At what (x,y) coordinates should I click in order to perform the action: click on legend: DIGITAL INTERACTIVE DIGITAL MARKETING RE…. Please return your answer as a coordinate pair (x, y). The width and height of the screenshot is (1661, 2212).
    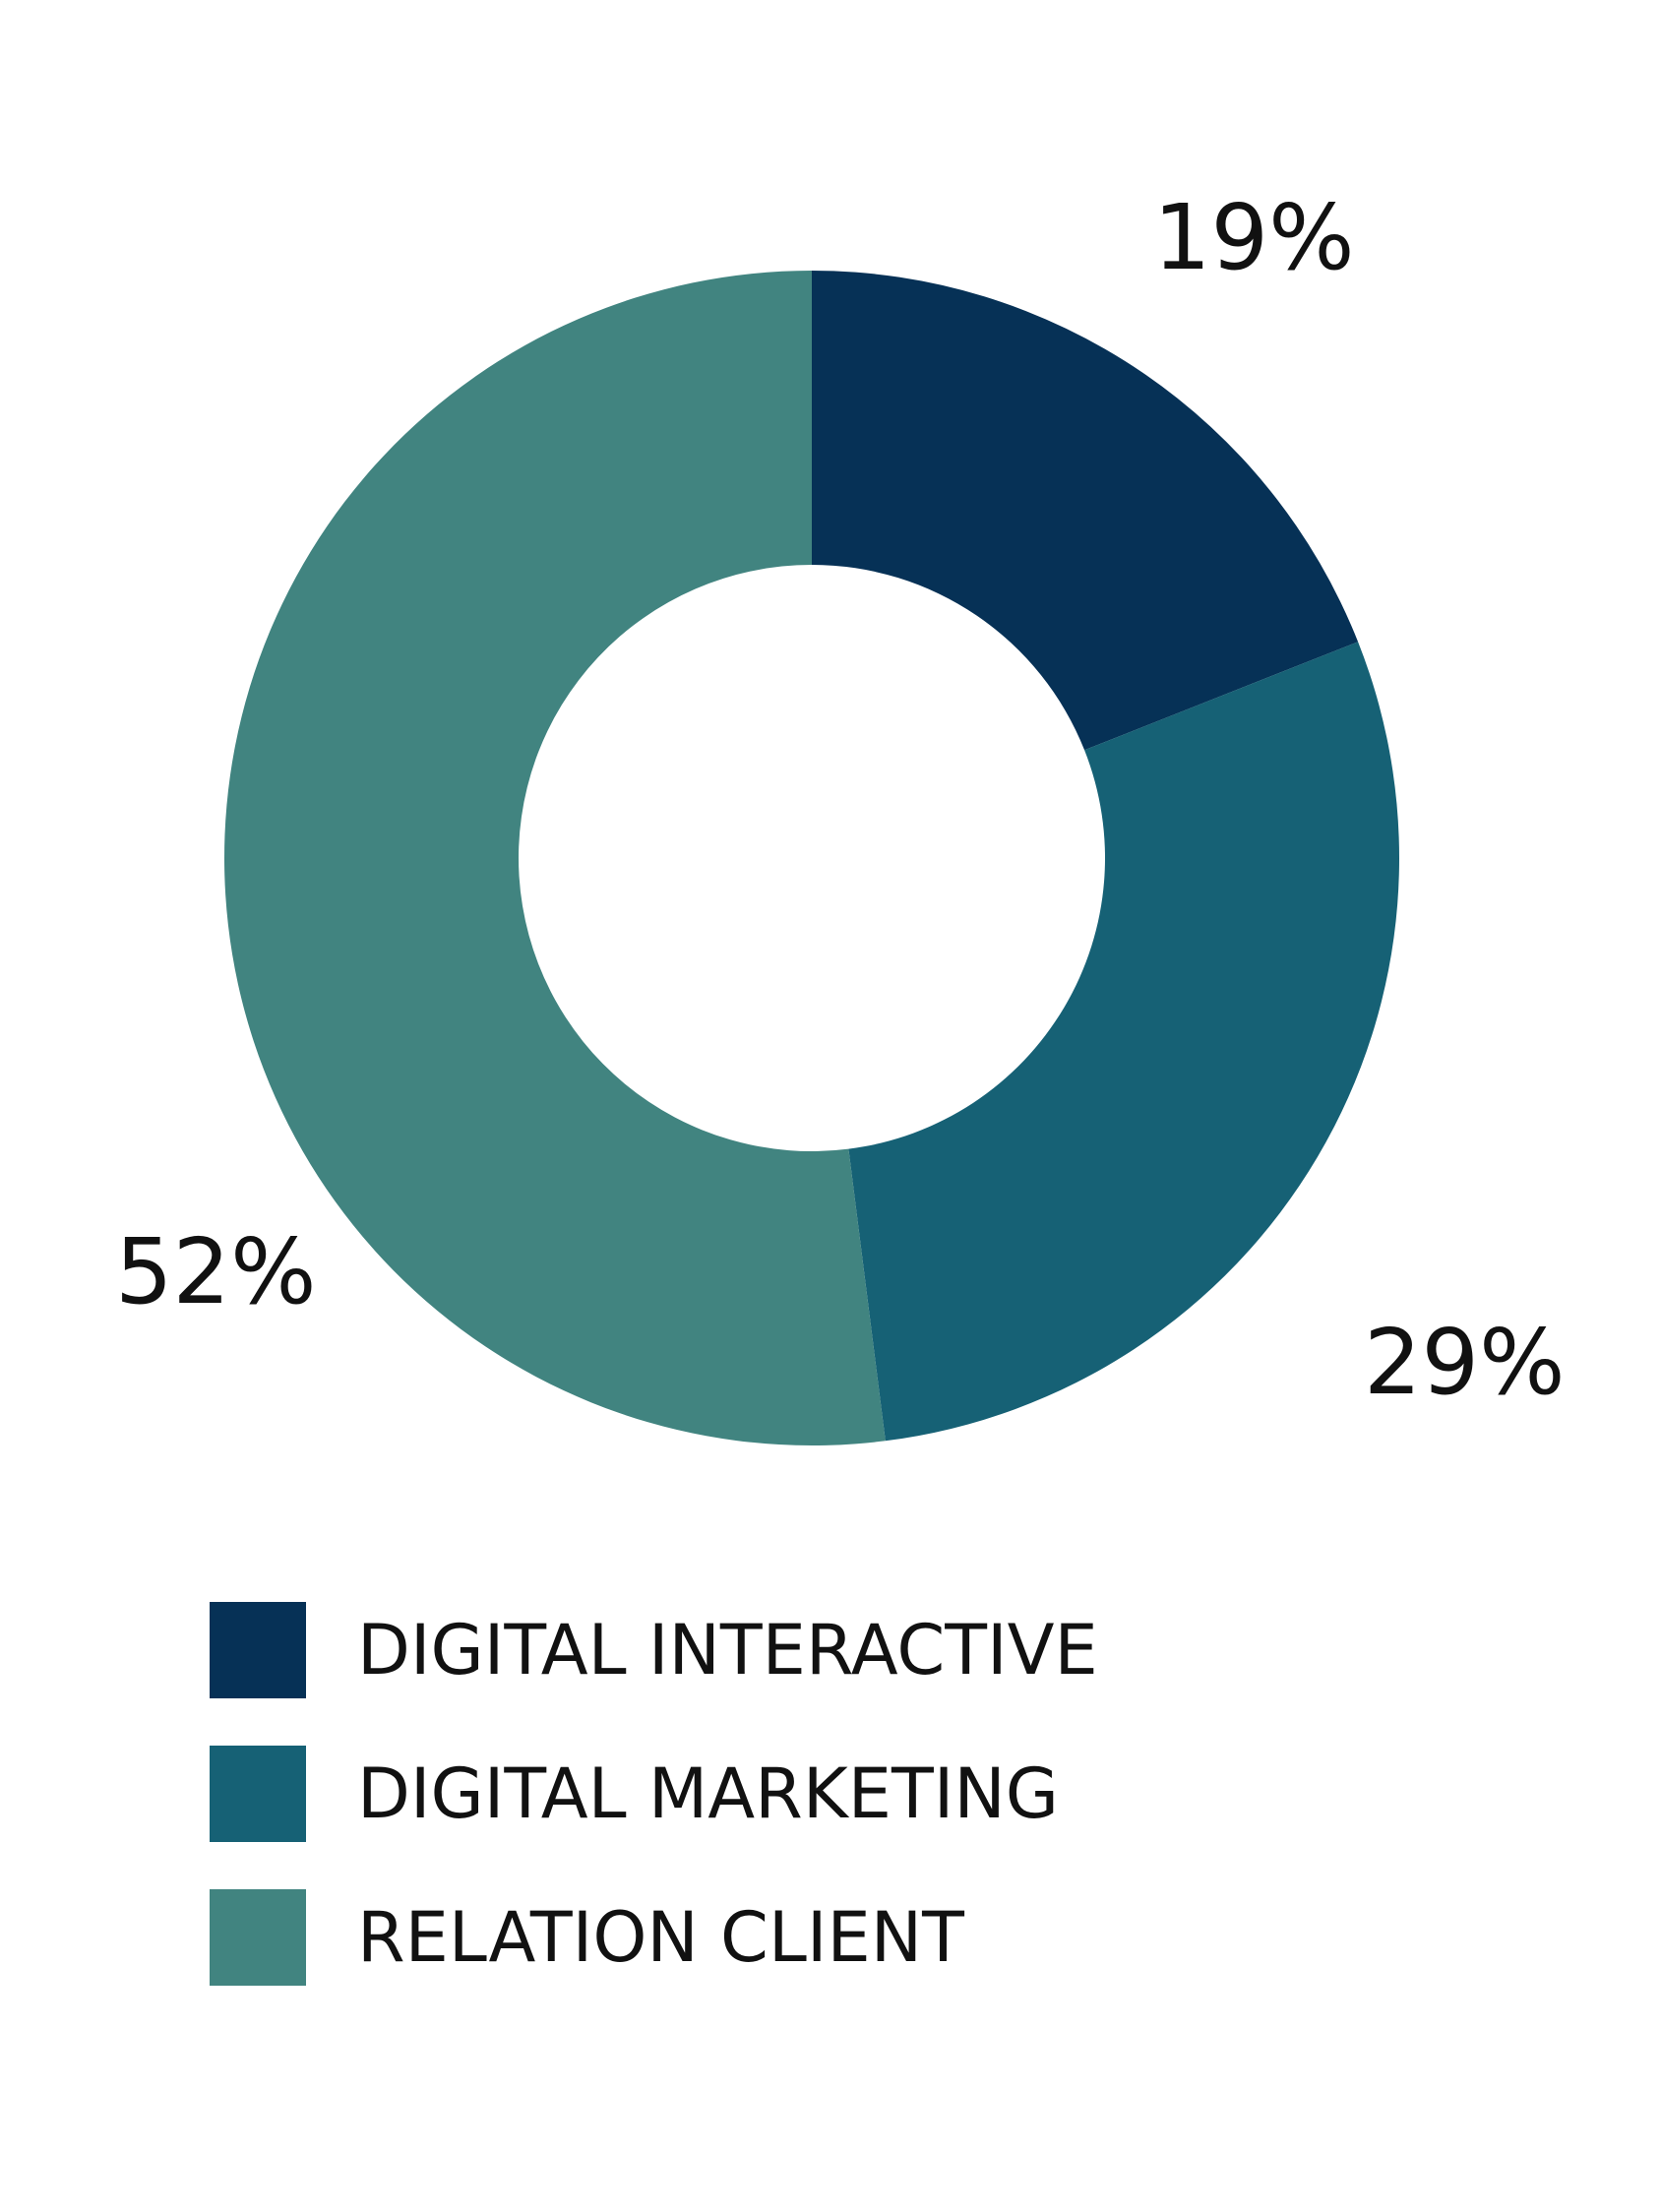
    Looking at the image, I should click on (654, 1817).